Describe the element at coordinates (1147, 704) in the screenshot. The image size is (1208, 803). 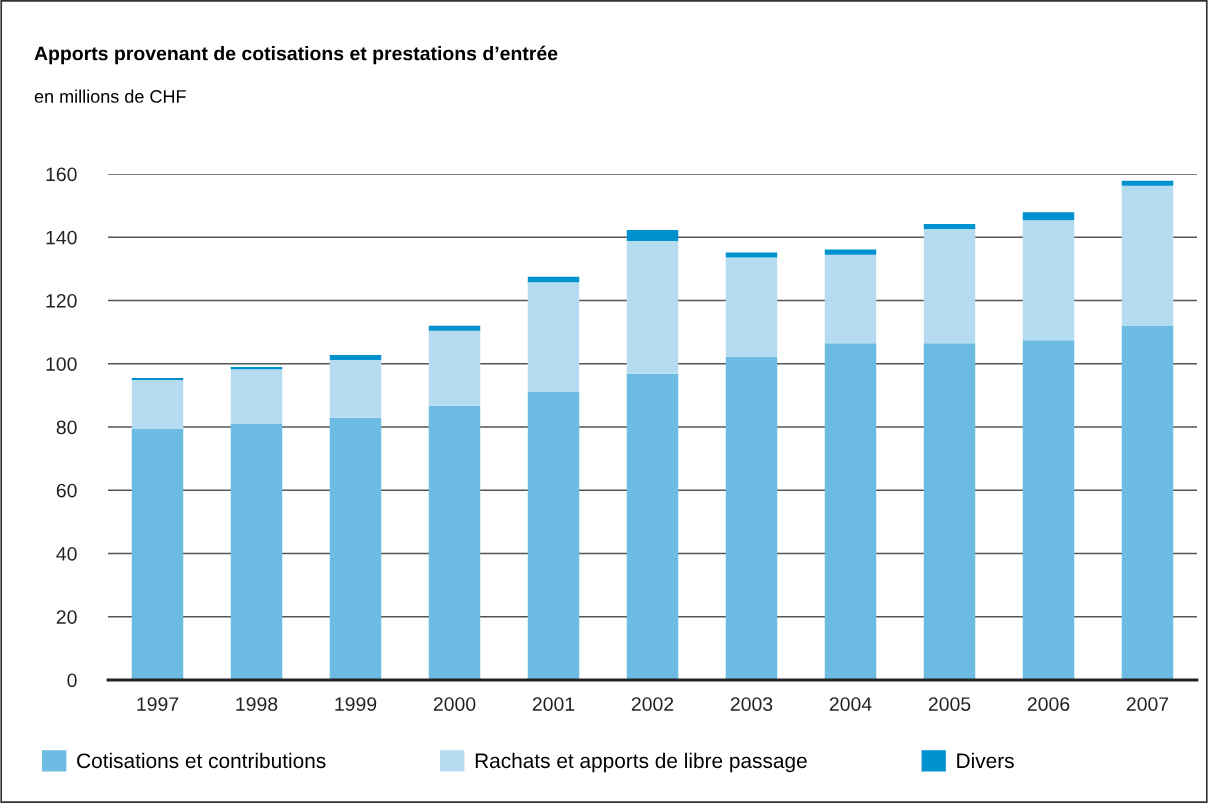
I see `x-tick-label: 2007` at that location.